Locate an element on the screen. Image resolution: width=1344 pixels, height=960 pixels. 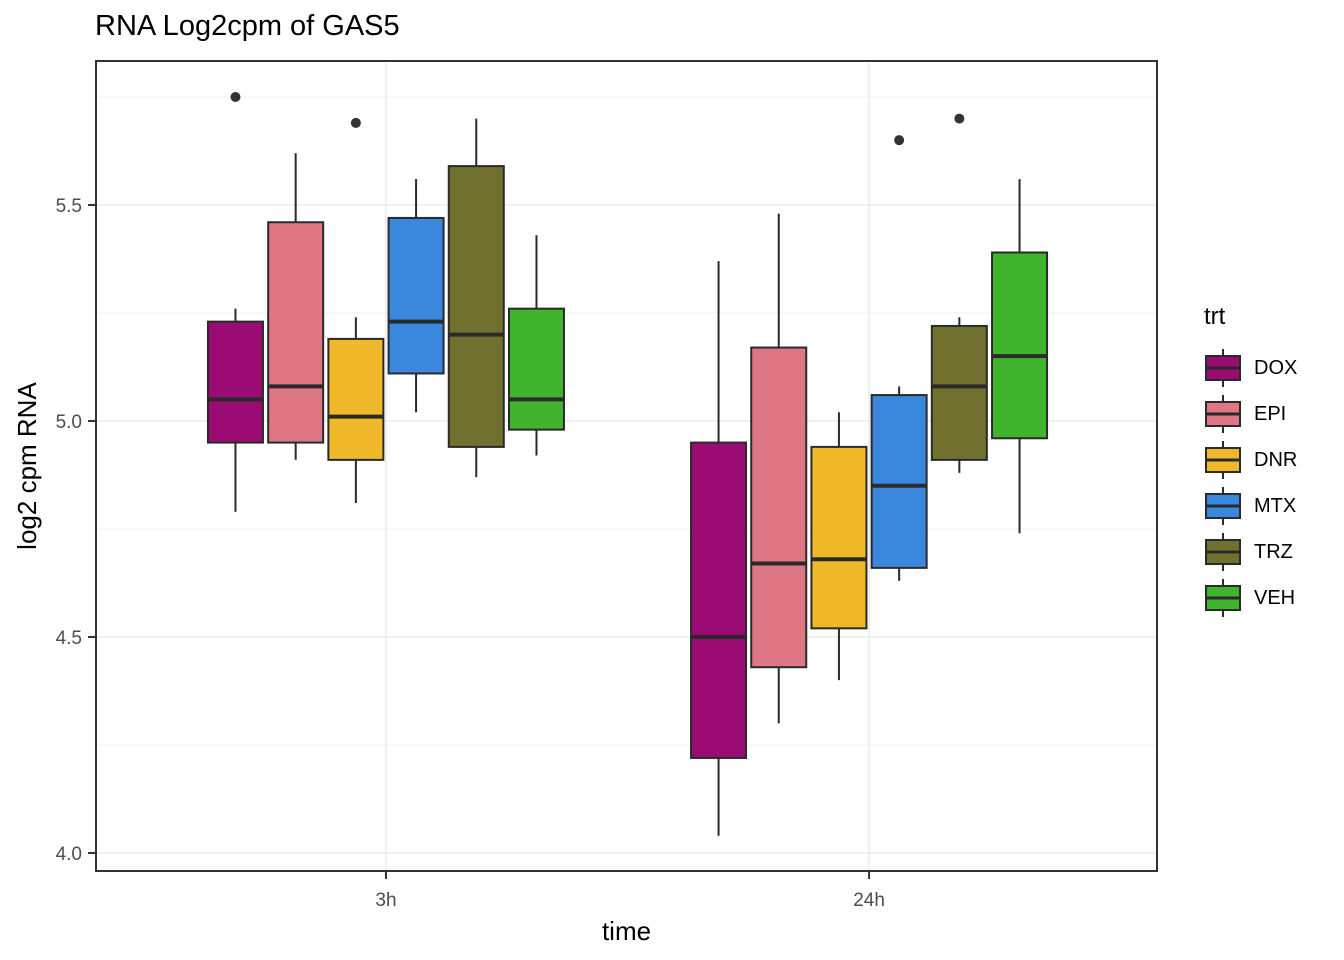
legend-key-trz-boxplot-icon is located at coordinates (1223, 552).